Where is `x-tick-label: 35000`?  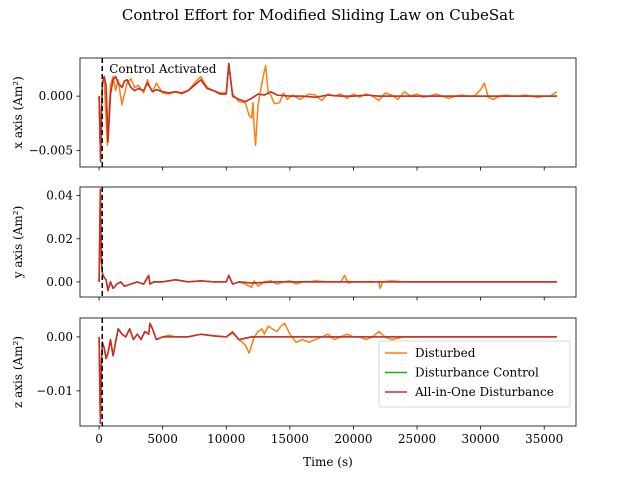 x-tick-label: 35000 is located at coordinates (544, 439).